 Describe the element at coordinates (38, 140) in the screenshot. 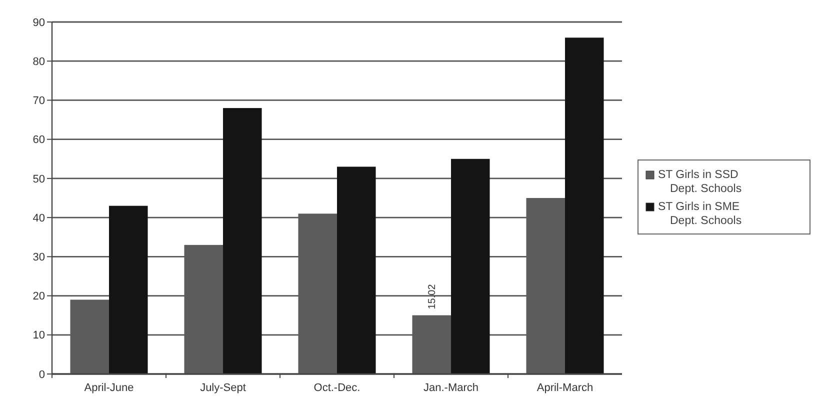

I see `y-tick-label: 60` at that location.